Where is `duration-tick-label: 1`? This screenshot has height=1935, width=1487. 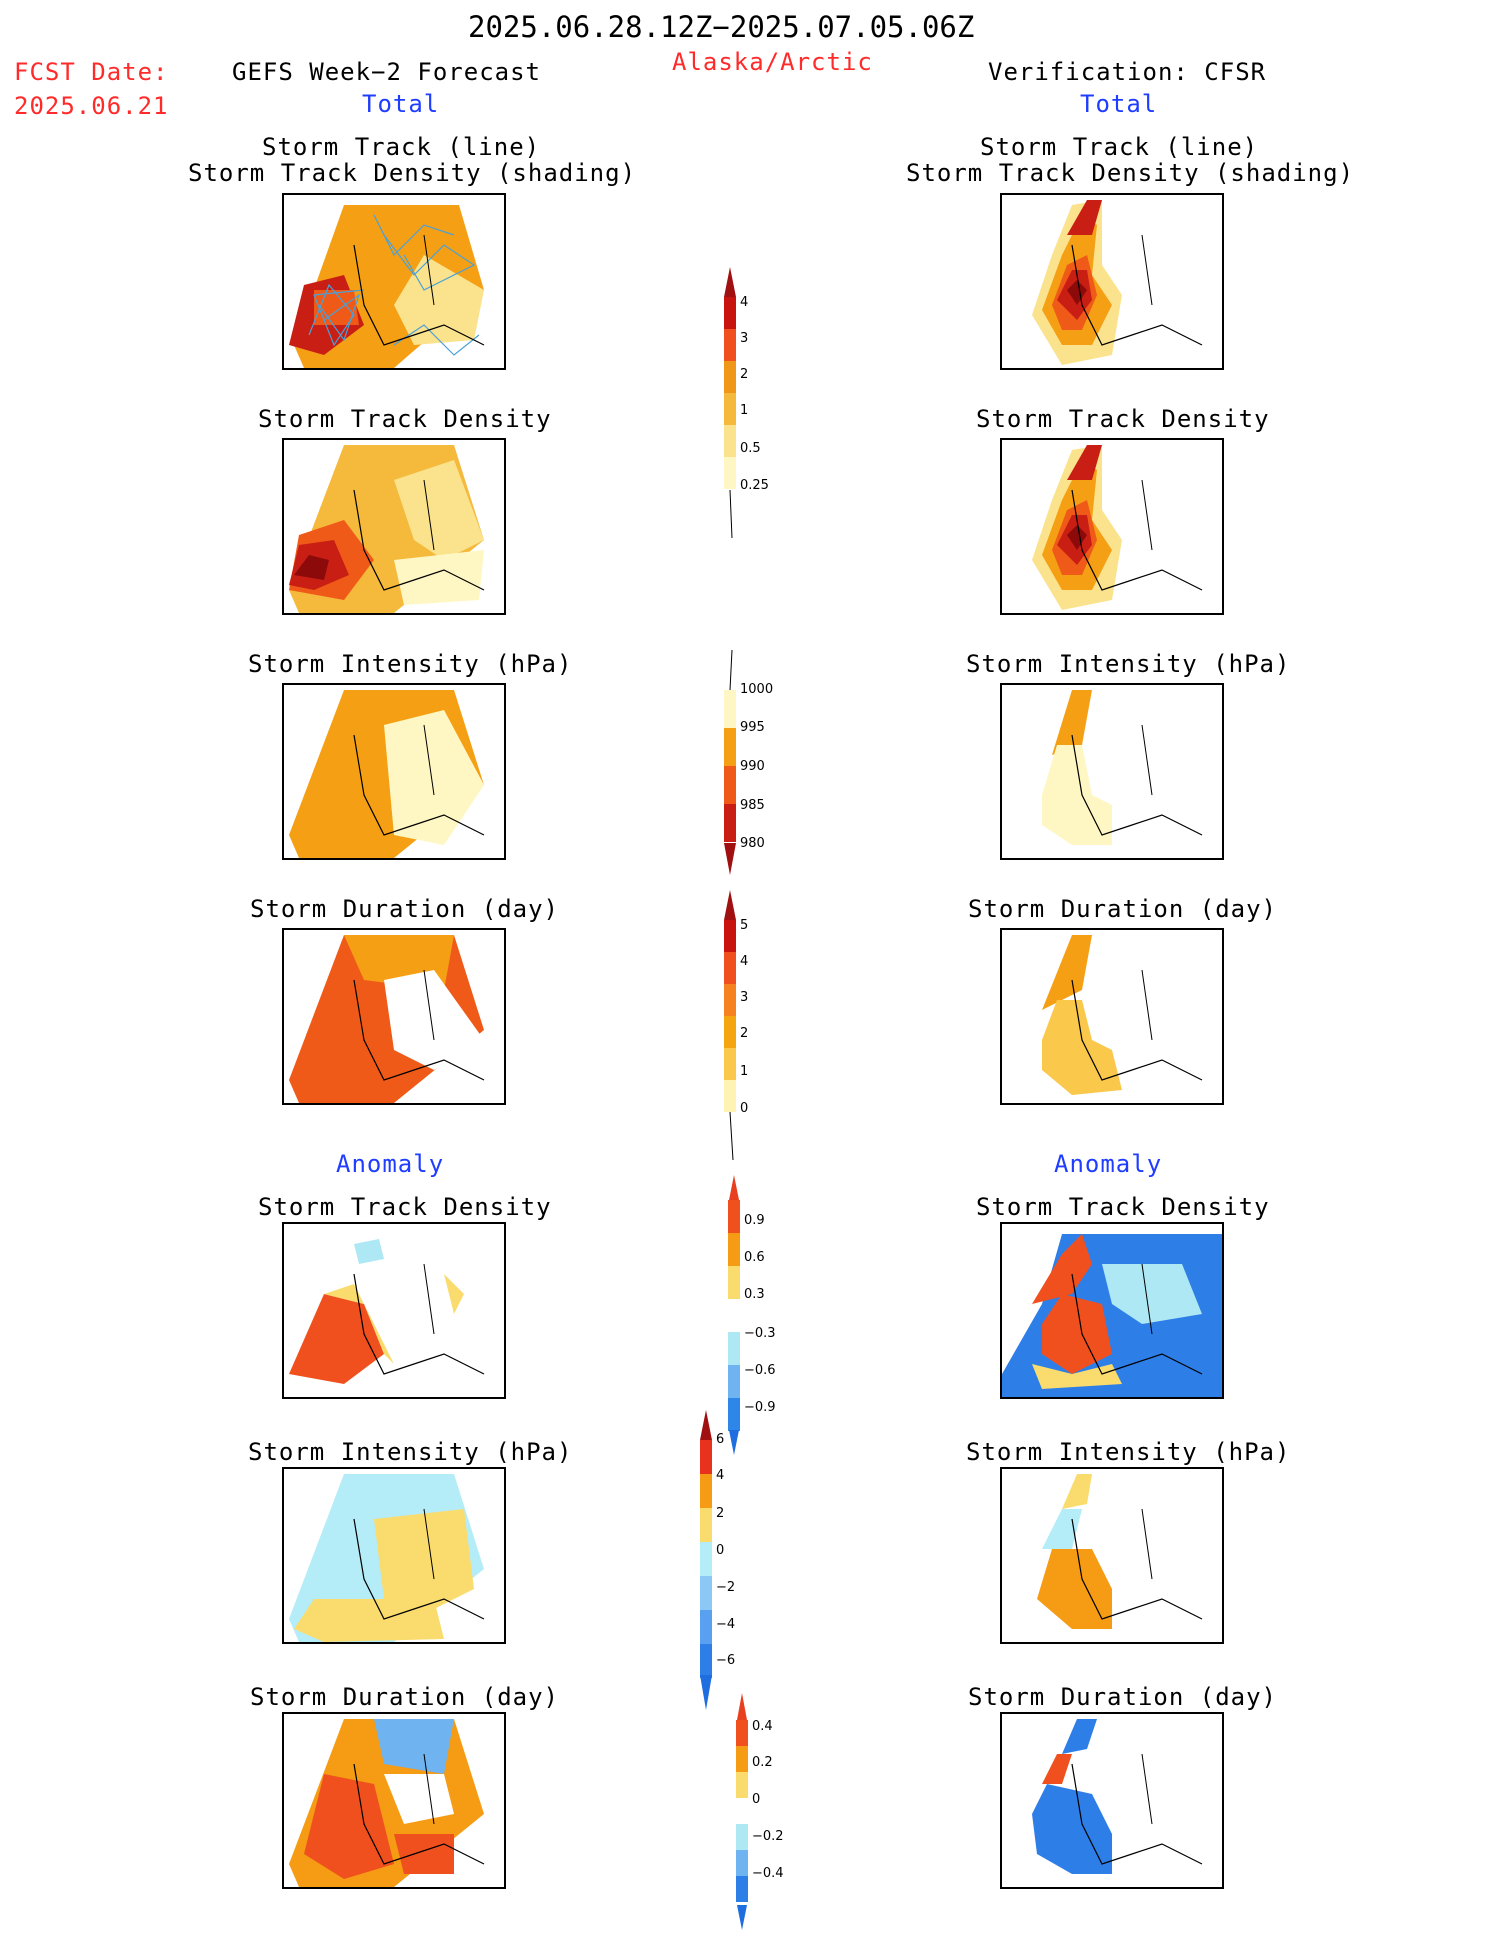
duration-tick-label: 1 is located at coordinates (744, 1071).